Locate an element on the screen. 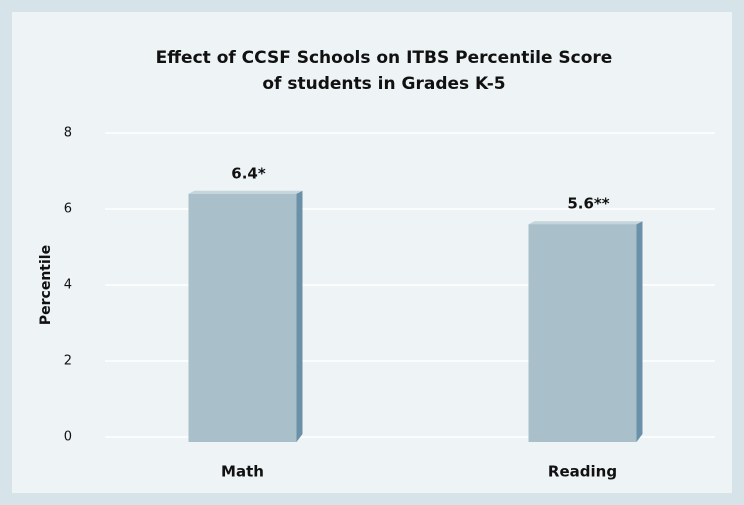  value-label: 6.4* is located at coordinates (248, 173).